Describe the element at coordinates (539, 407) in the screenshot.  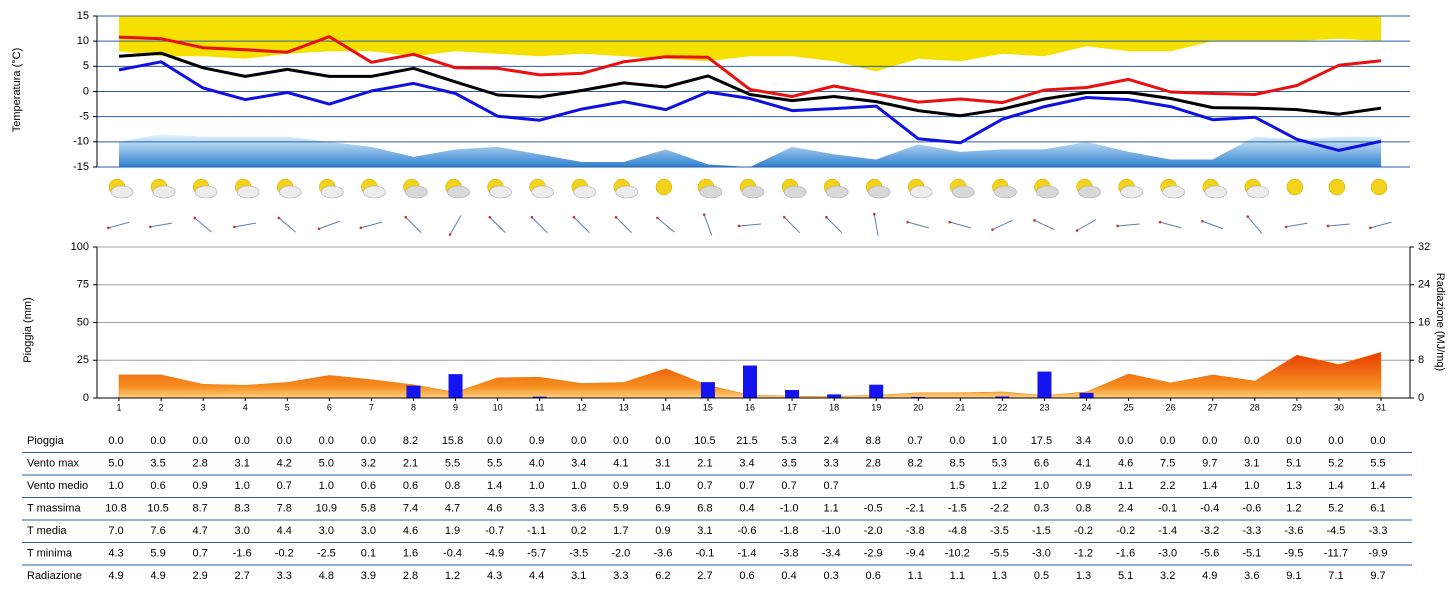
I see `x-tick-label: 11` at that location.